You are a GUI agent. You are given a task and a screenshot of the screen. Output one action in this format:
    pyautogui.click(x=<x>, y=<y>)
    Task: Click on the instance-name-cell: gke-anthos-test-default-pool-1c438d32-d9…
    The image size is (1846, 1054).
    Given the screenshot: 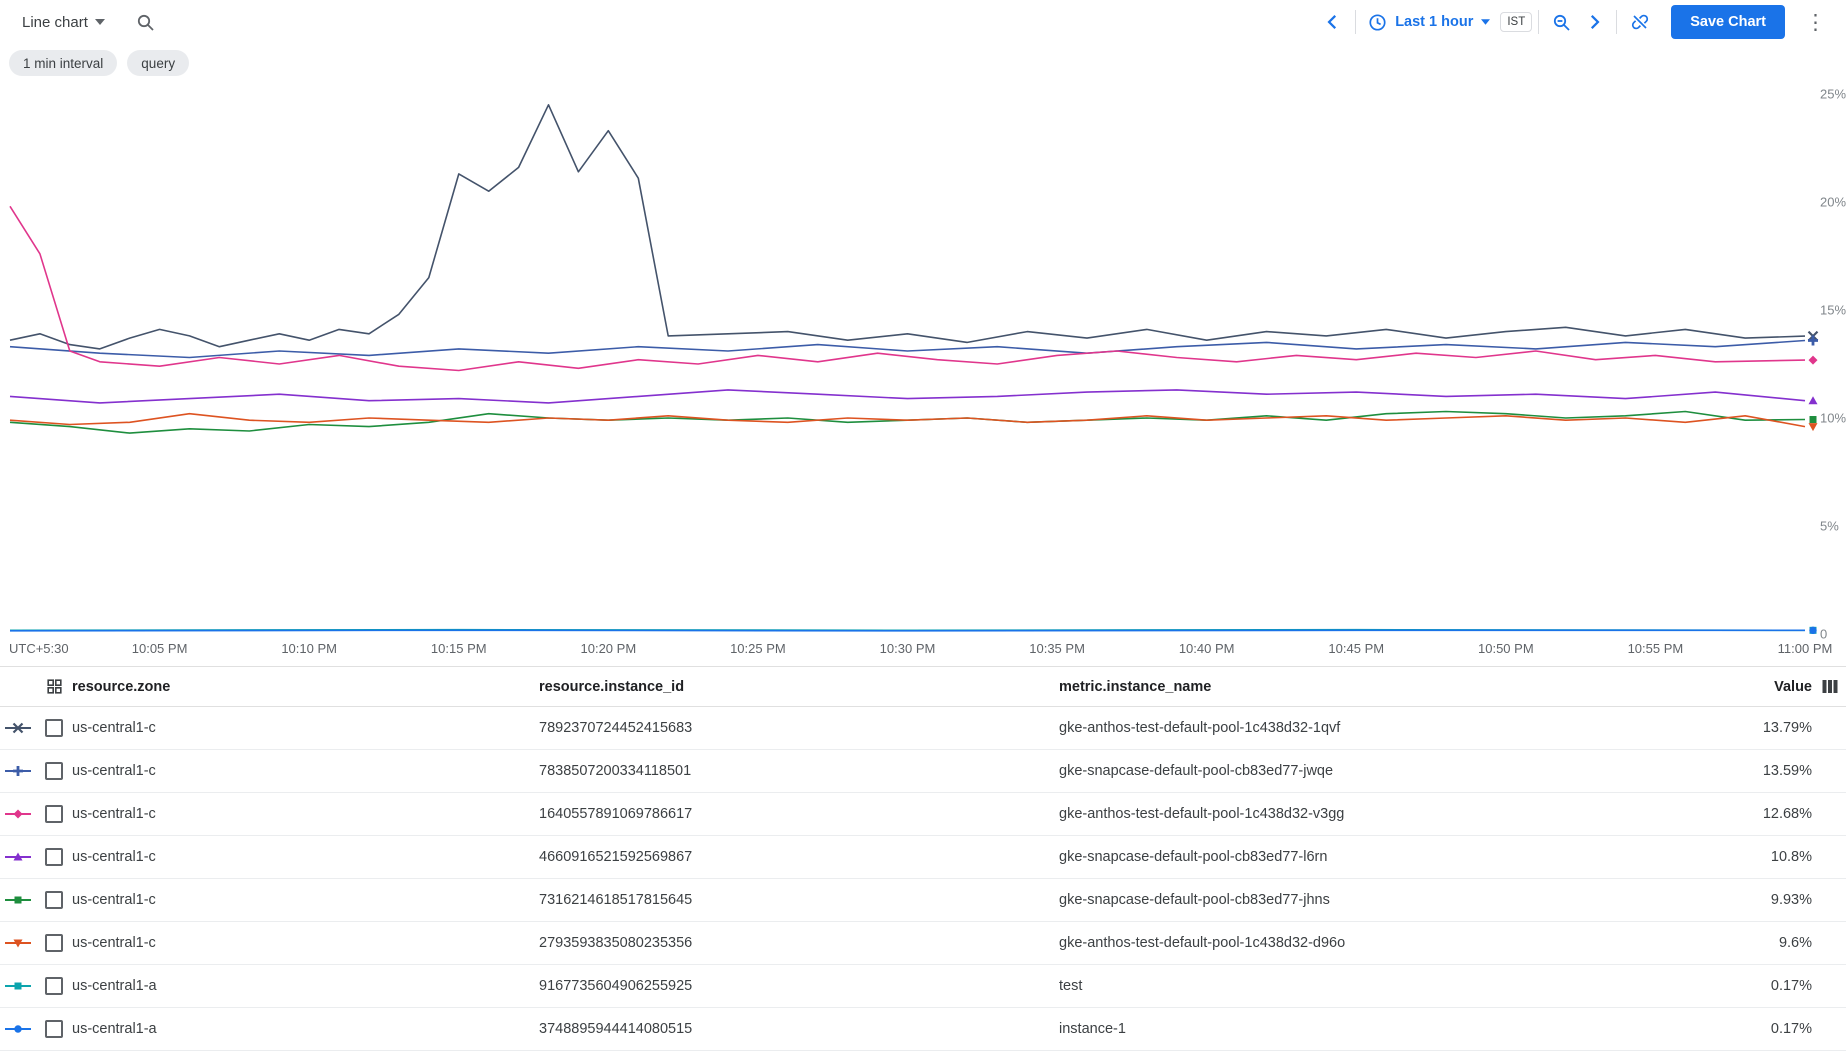 What is the action you would take?
    pyautogui.click(x=1202, y=943)
    